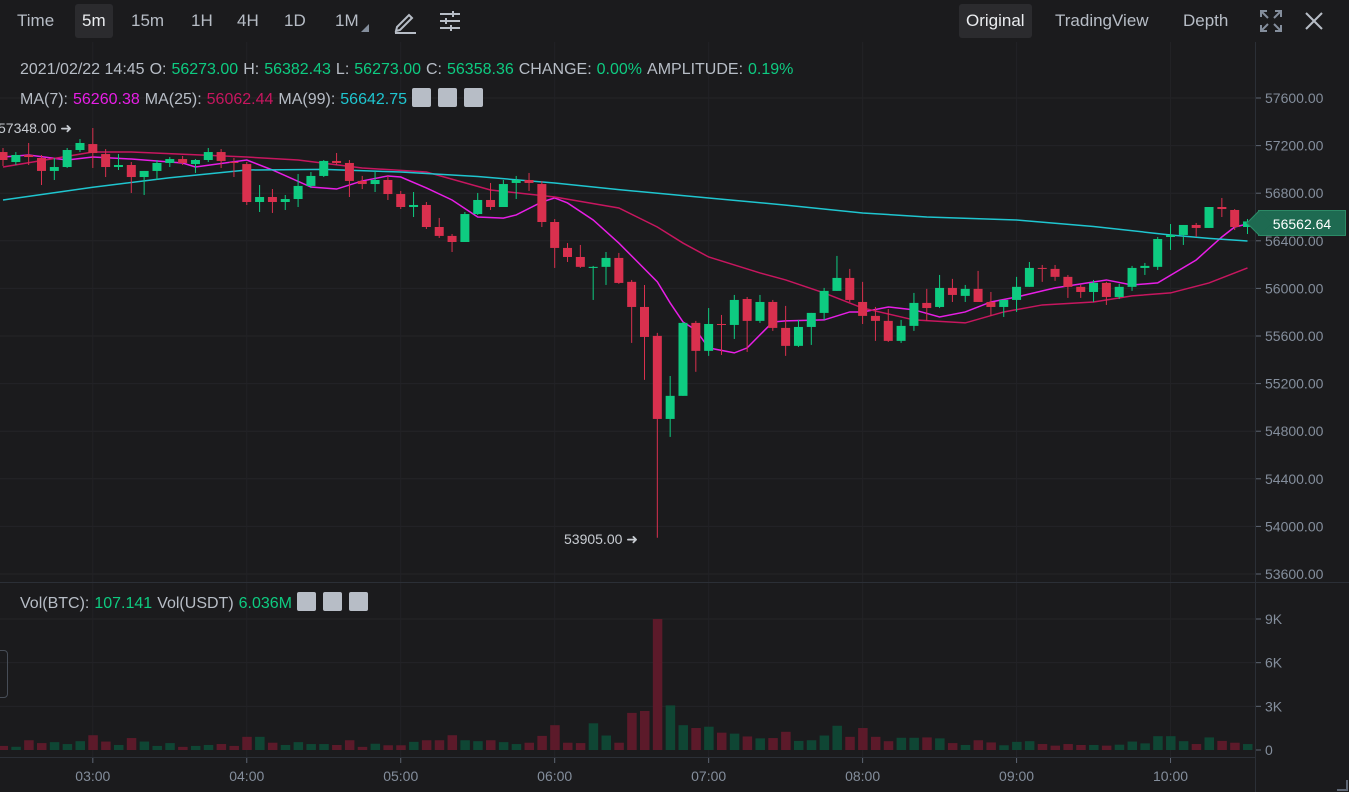 The height and width of the screenshot is (792, 1349). Describe the element at coordinates (347, 20) in the screenshot. I see `interval-1m: 1M` at that location.